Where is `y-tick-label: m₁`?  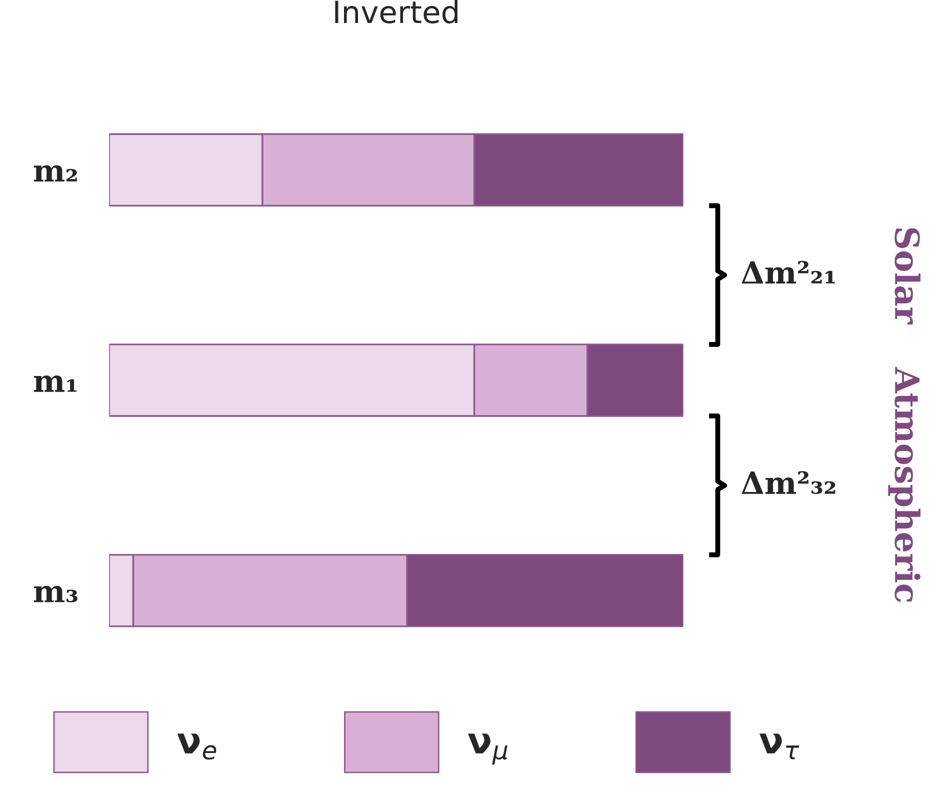
y-tick-label: m₁ is located at coordinates (55, 384).